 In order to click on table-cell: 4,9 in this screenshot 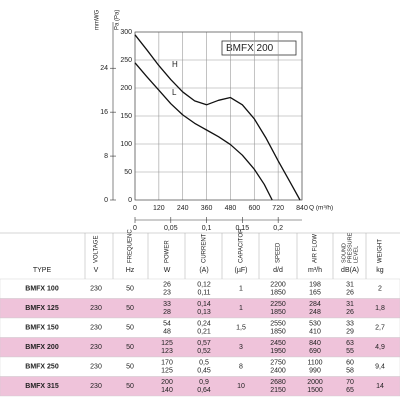, I will do `click(380, 347)`.